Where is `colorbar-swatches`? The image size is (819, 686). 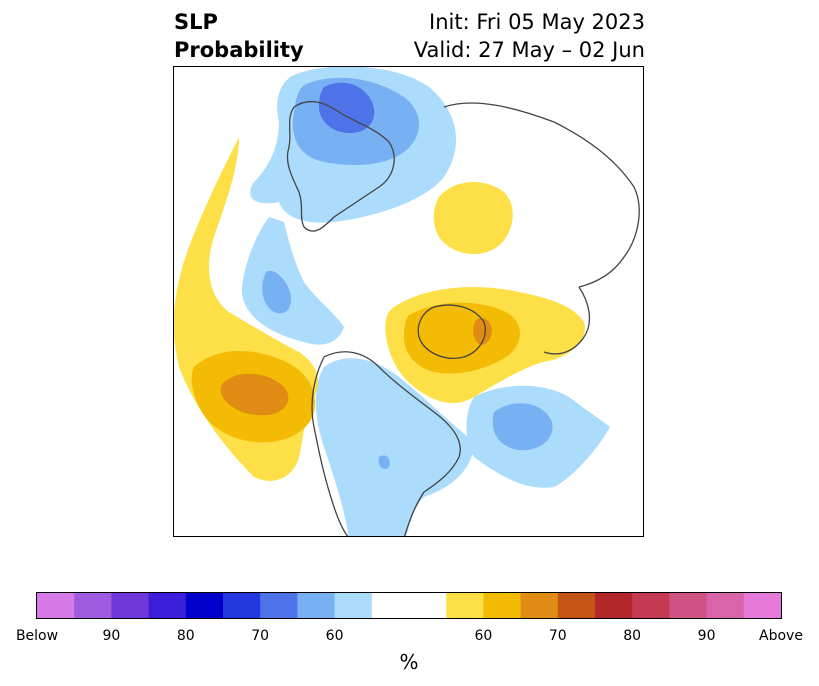
colorbar-swatches is located at coordinates (409, 605).